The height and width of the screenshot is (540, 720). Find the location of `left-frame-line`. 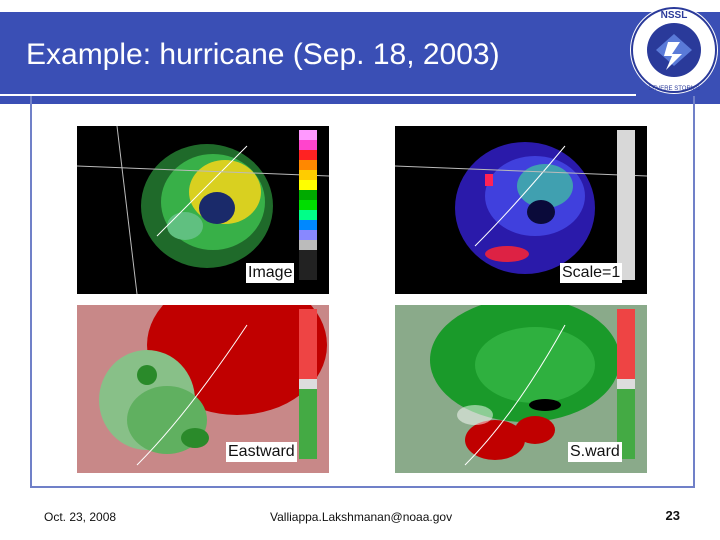

left-frame-line is located at coordinates (31, 291).